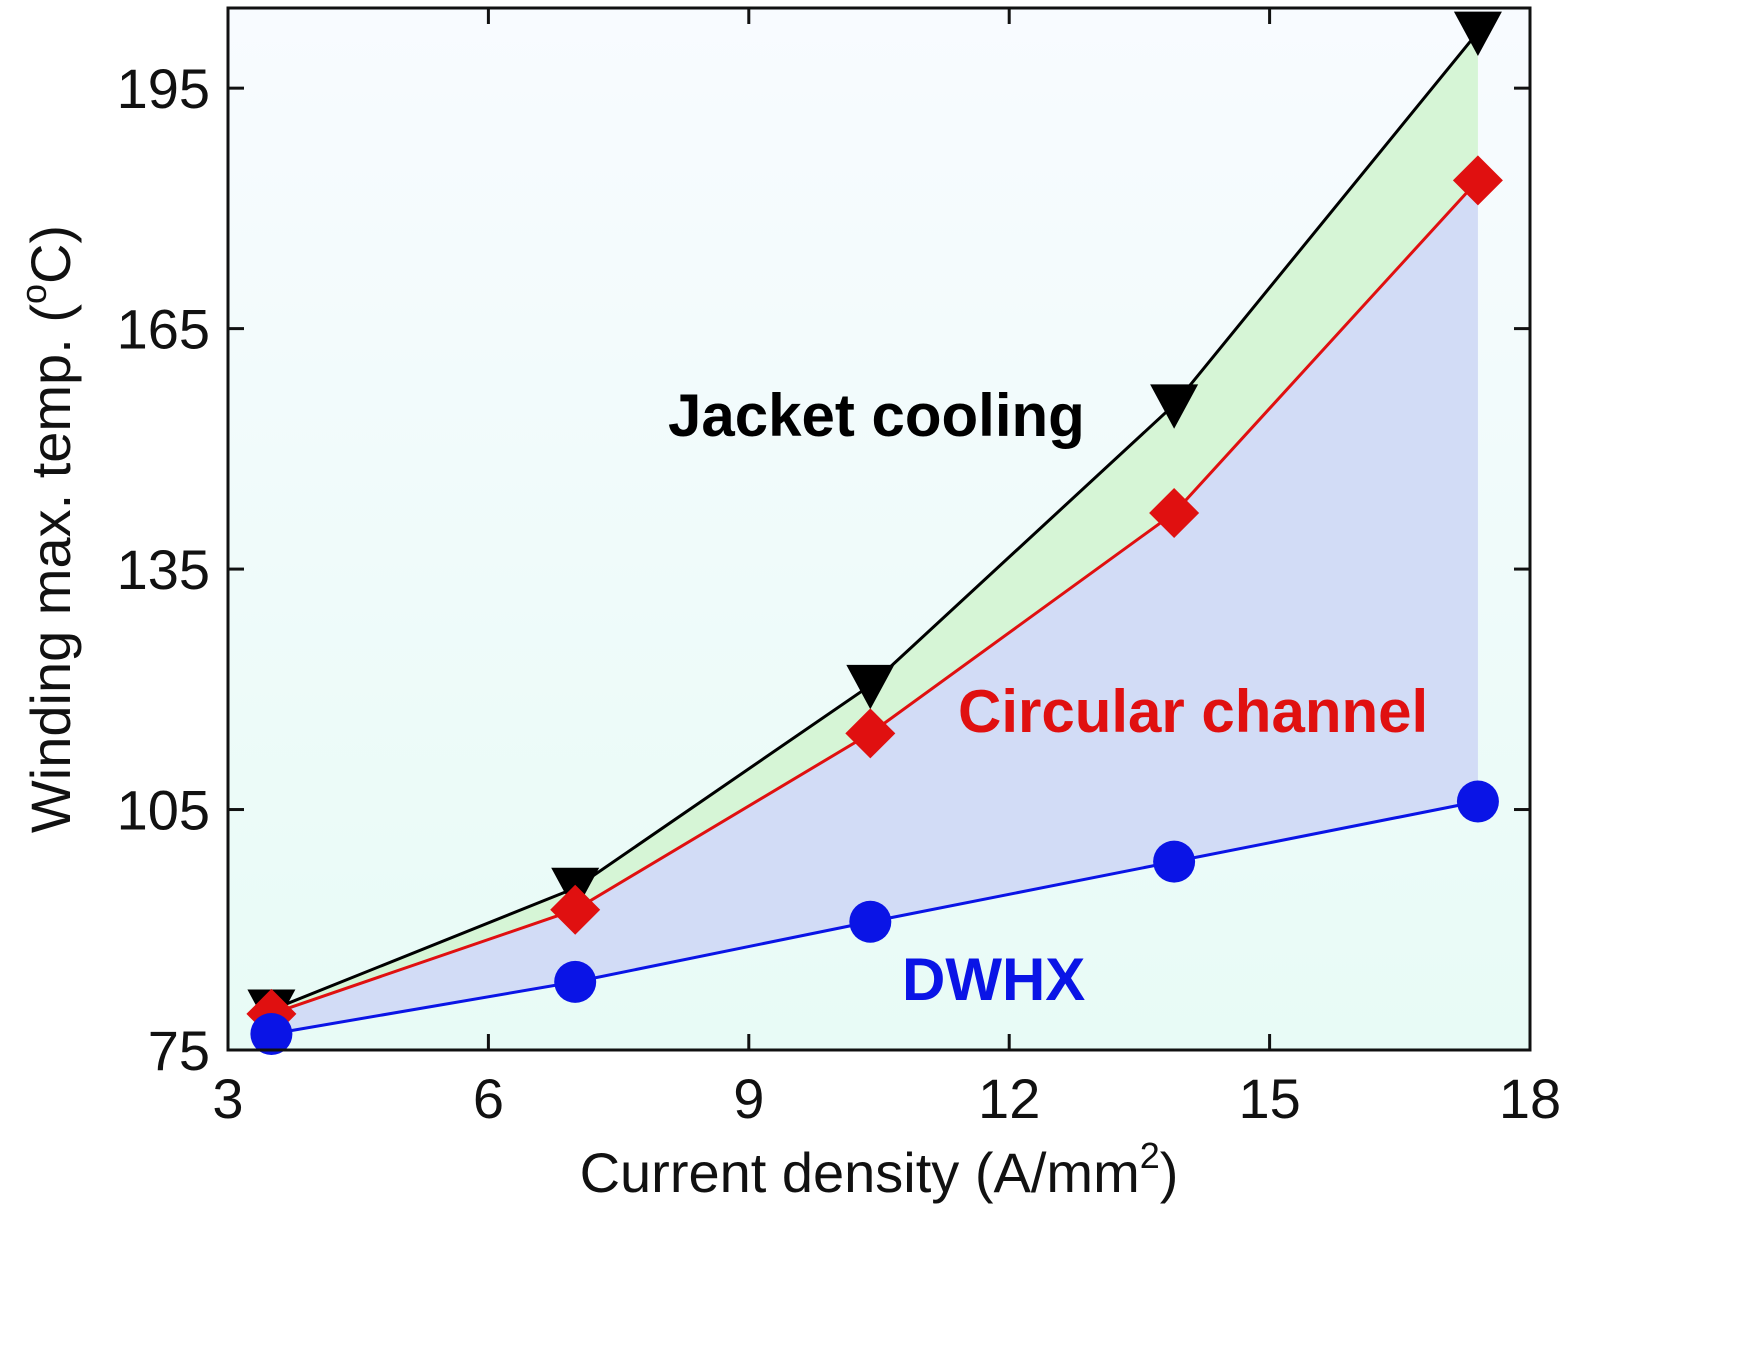 This screenshot has width=1759, height=1364. I want to click on y-tick-label: 195, so click(163, 88).